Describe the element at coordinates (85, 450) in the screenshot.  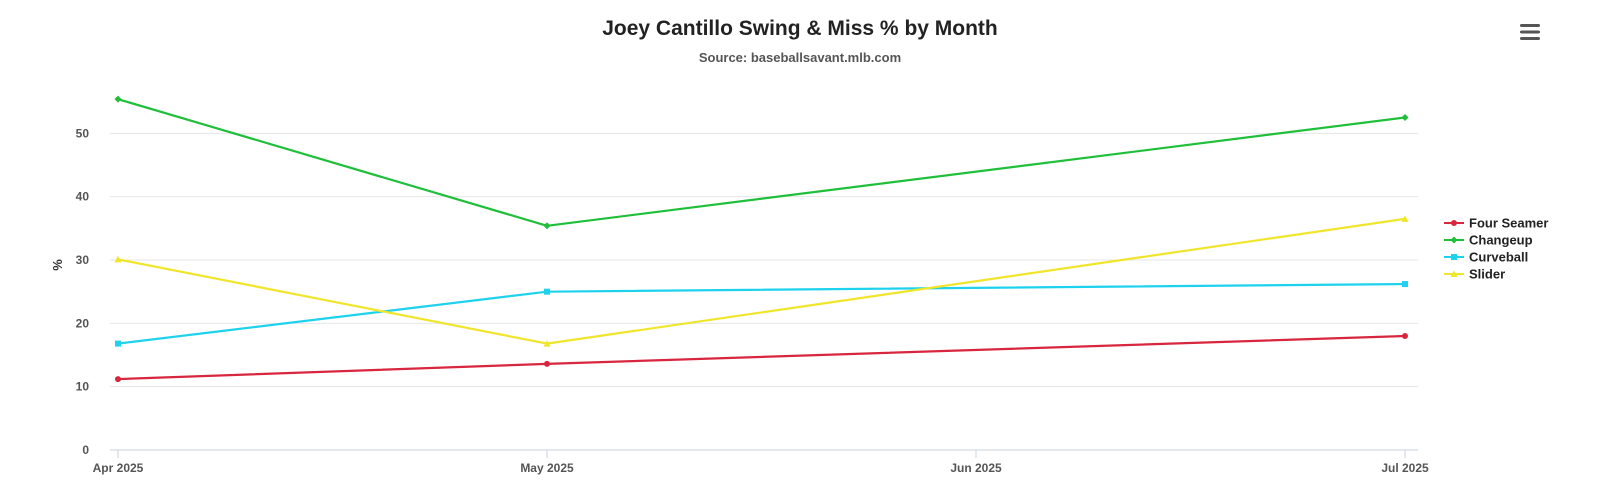
I see `y-tick-label: 0` at that location.